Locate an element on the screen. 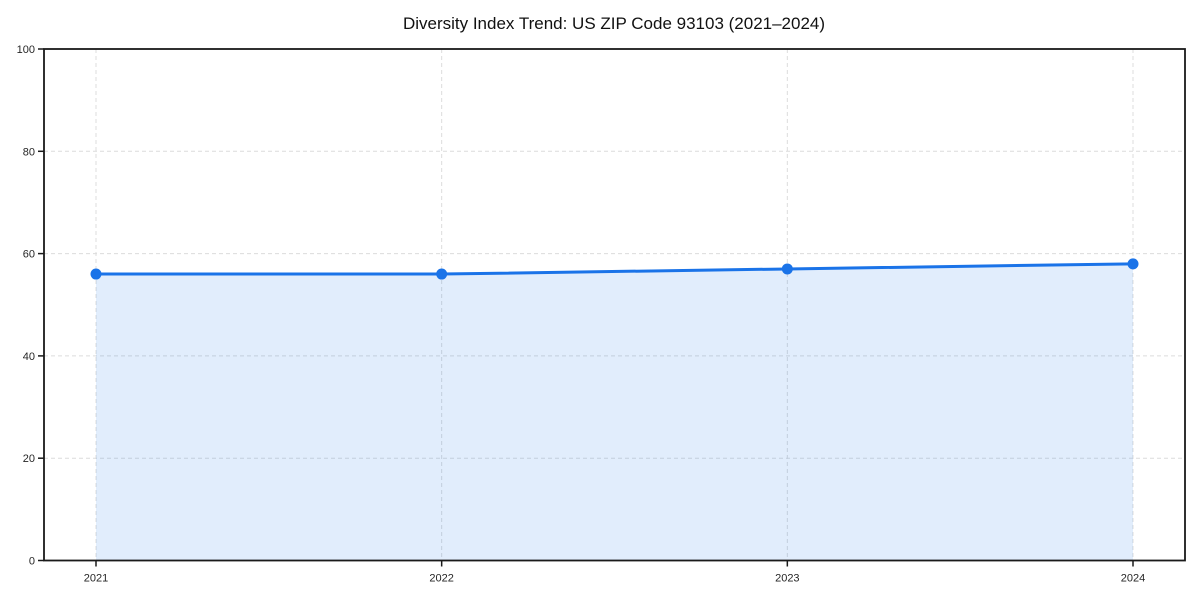  x-tick-label: 2022 is located at coordinates (441, 579).